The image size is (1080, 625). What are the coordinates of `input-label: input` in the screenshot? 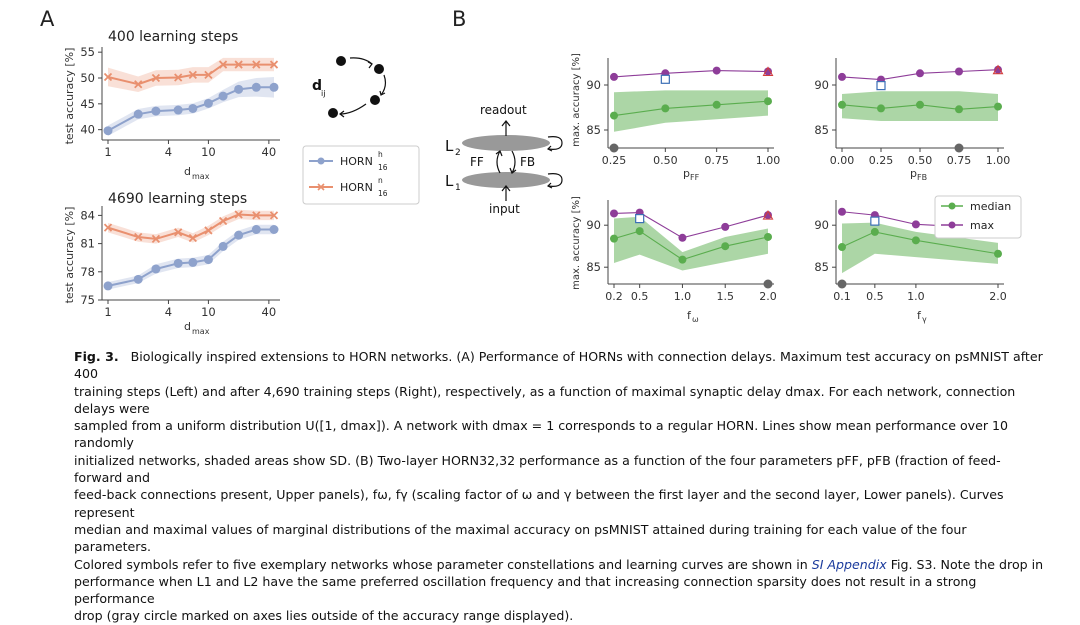 It's located at (504, 209).